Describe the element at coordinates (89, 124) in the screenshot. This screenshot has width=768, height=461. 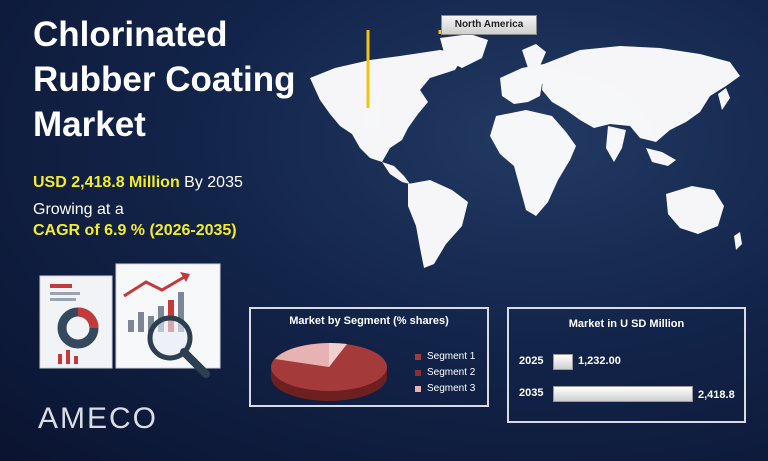
I see `title-line-3: Market` at that location.